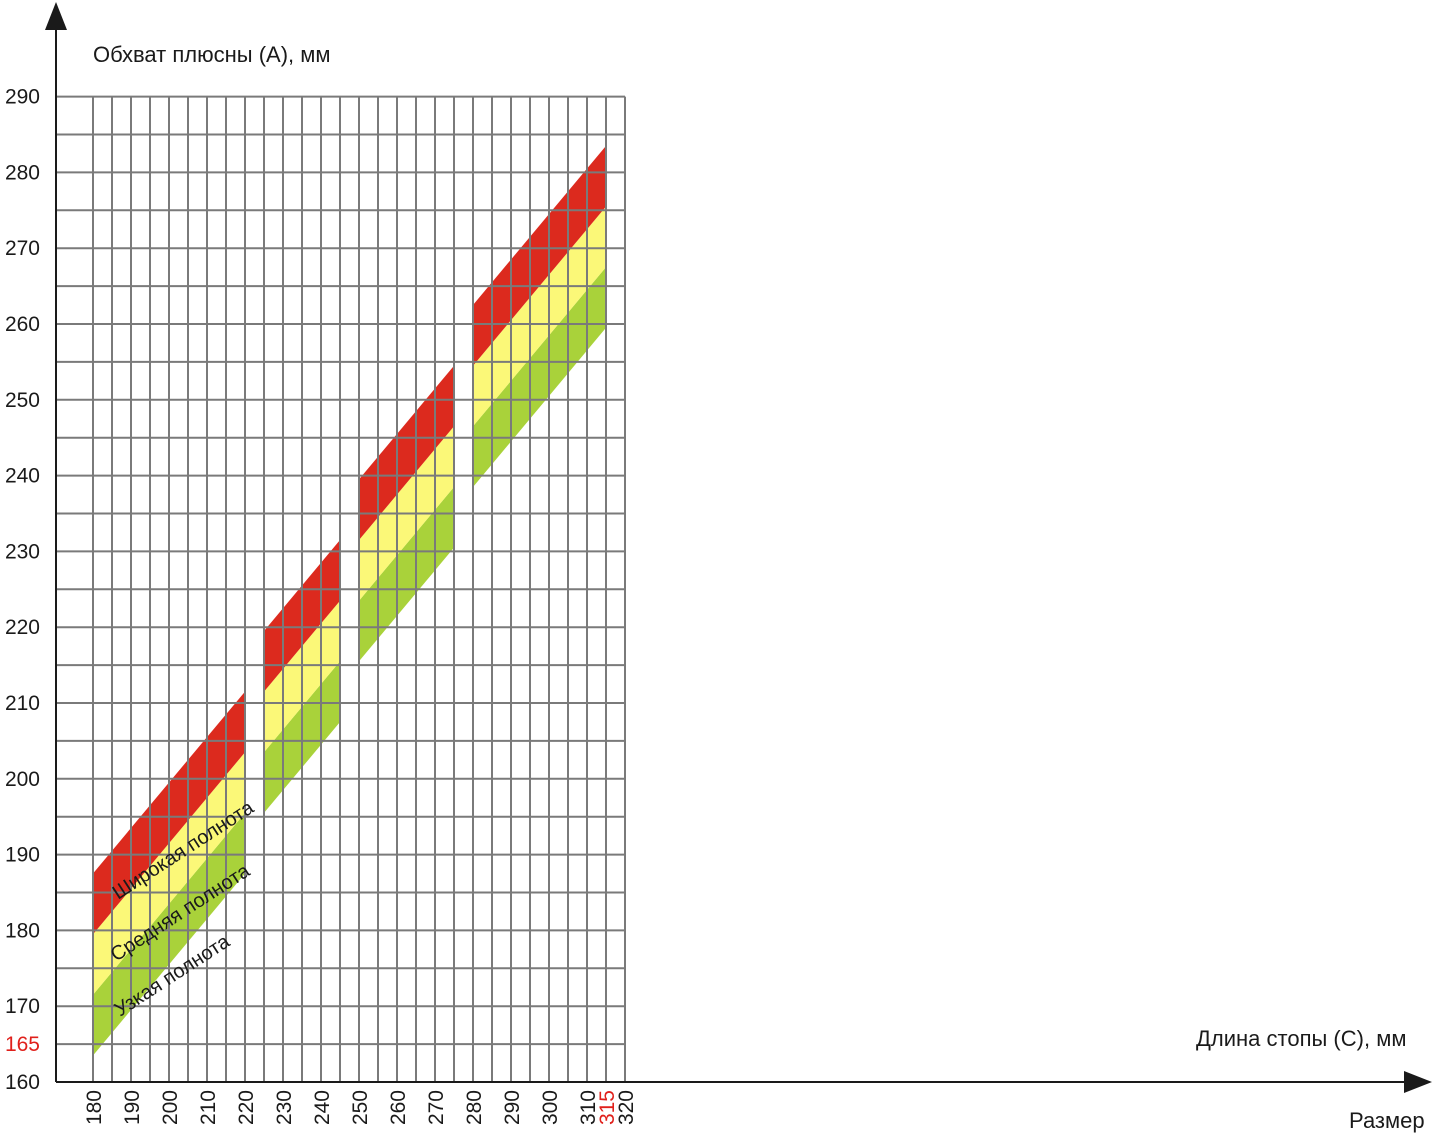 This screenshot has height=1134, width=1434. What do you see at coordinates (22, 779) in the screenshot?
I see `y-tick-label: 200` at bounding box center [22, 779].